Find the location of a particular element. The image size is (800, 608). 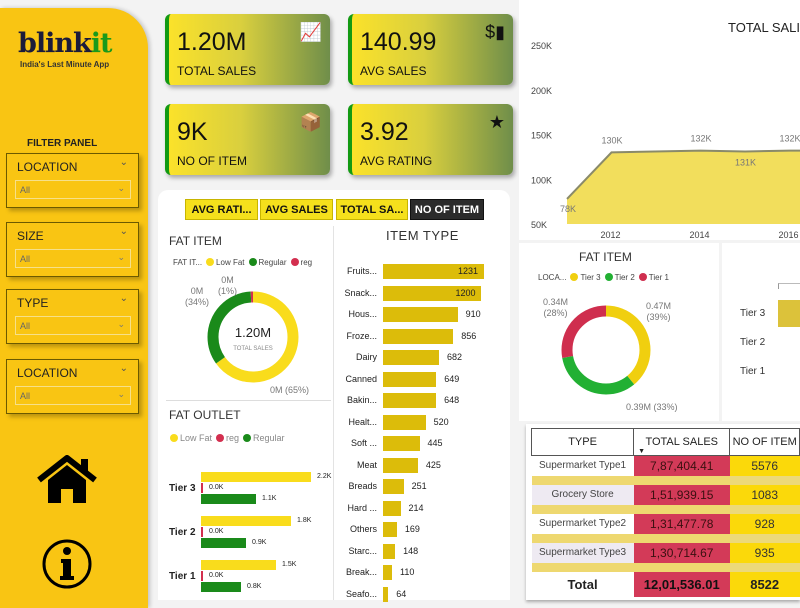

item-type-value: 251 is located at coordinates (419, 486).